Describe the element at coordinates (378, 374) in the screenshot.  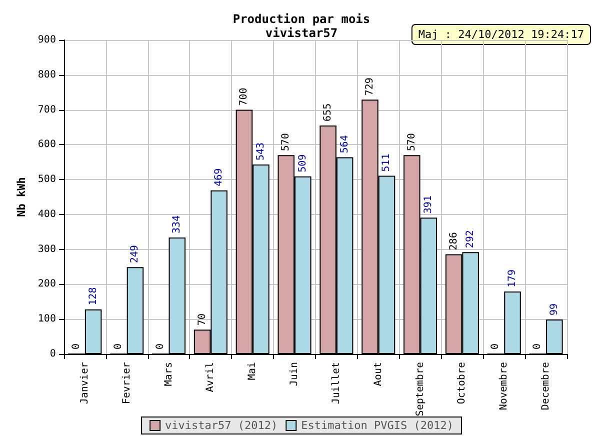
I see `x-tick-label: Aout` at that location.